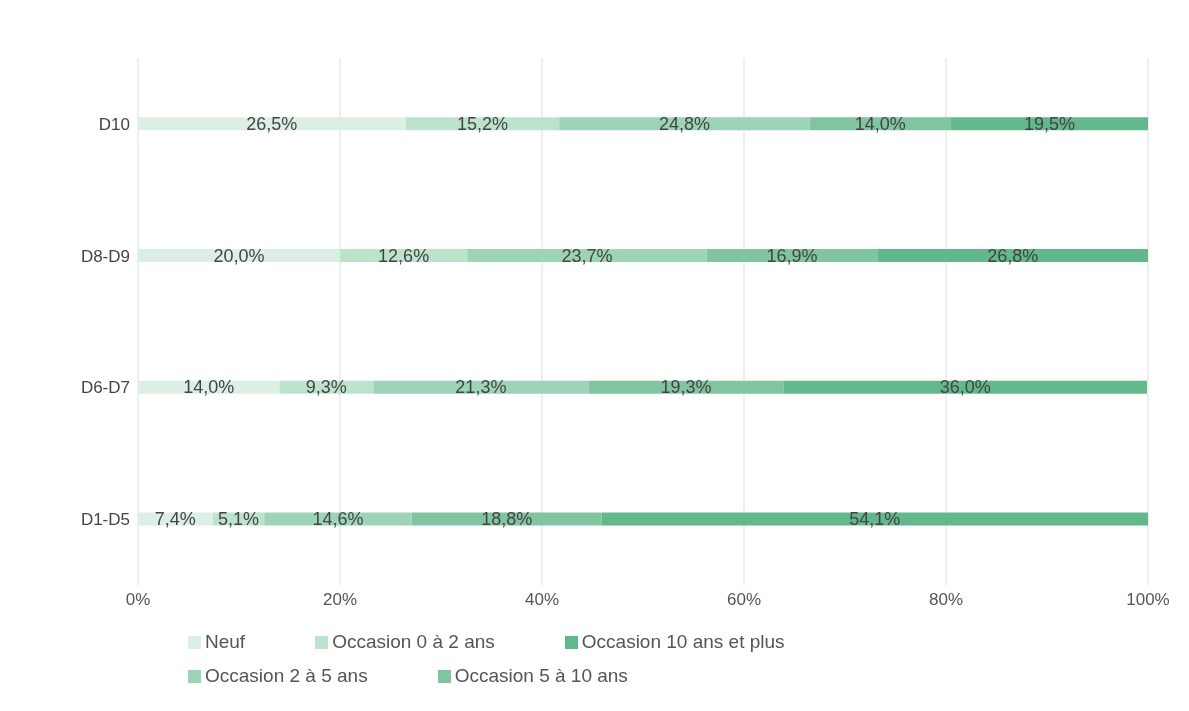 This screenshot has height=711, width=1189. I want to click on data-label: 24,8%, so click(684, 123).